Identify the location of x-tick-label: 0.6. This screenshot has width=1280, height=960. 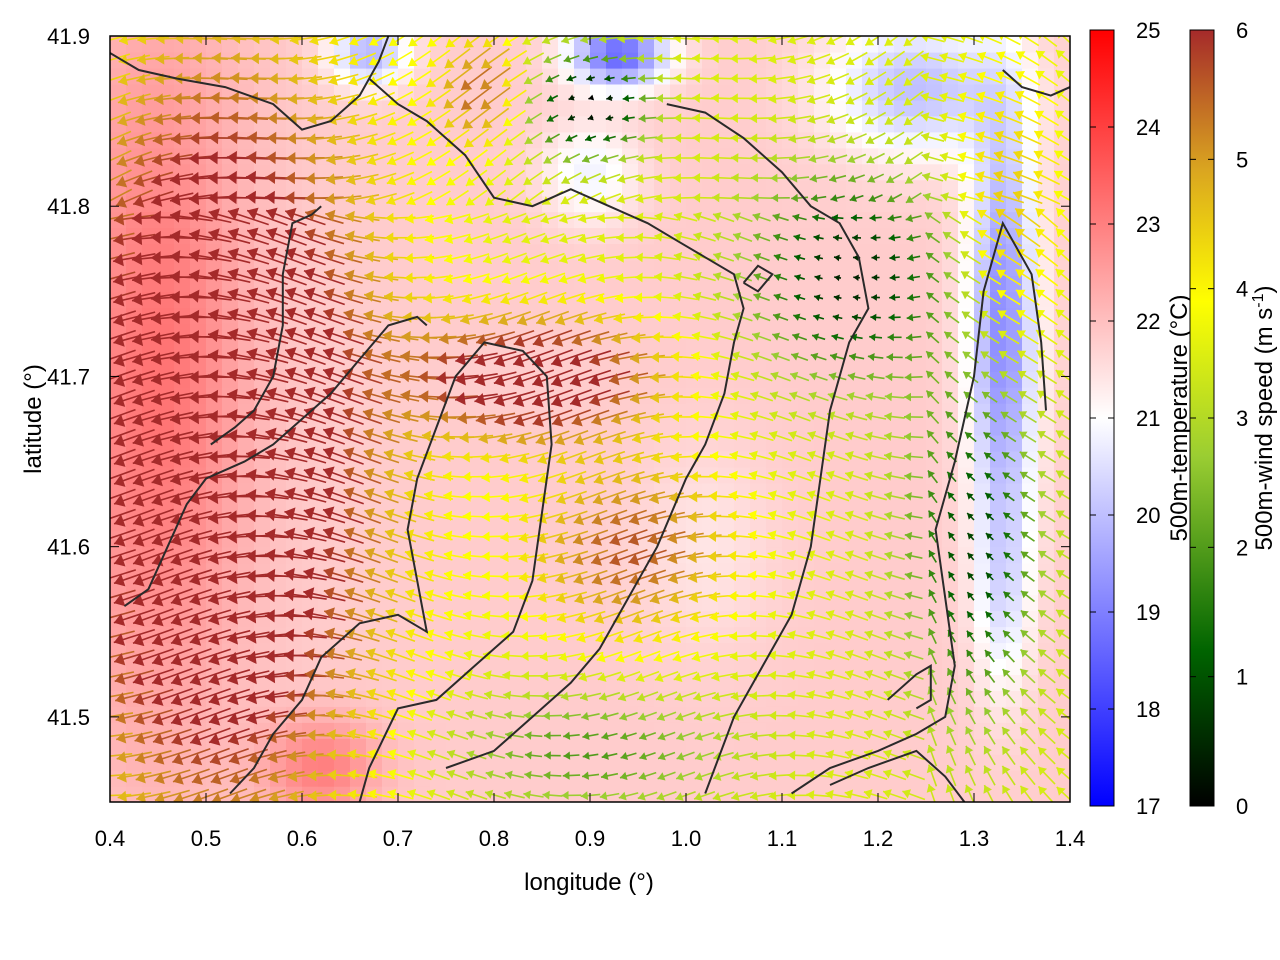
(302, 838).